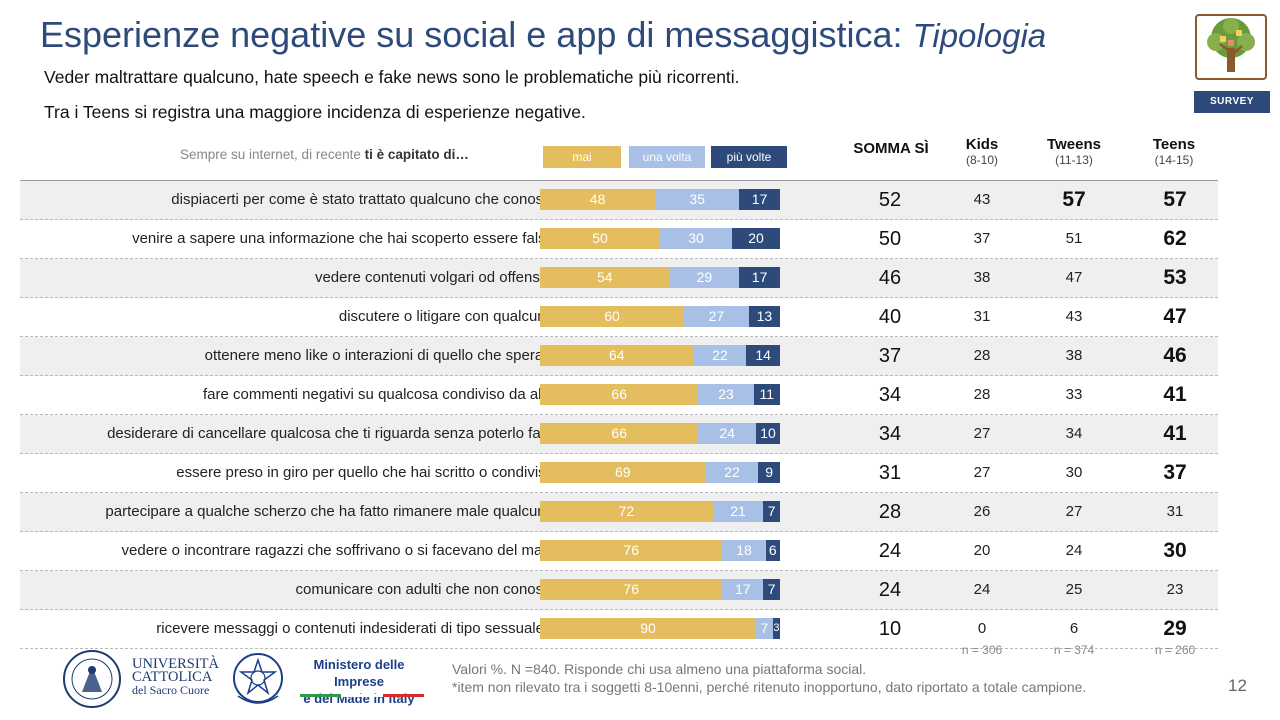 This screenshot has height=720, width=1280. What do you see at coordinates (359, 698) in the screenshot?
I see `ministry-line2: e del Made in Italy` at bounding box center [359, 698].